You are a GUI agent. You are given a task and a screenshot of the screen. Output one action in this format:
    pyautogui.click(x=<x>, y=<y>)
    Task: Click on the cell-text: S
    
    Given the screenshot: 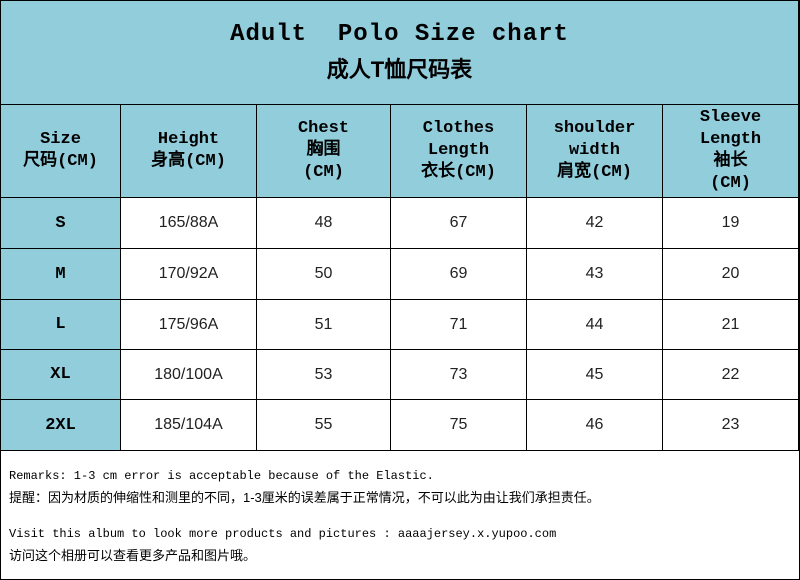 What is the action you would take?
    pyautogui.click(x=60, y=223)
    